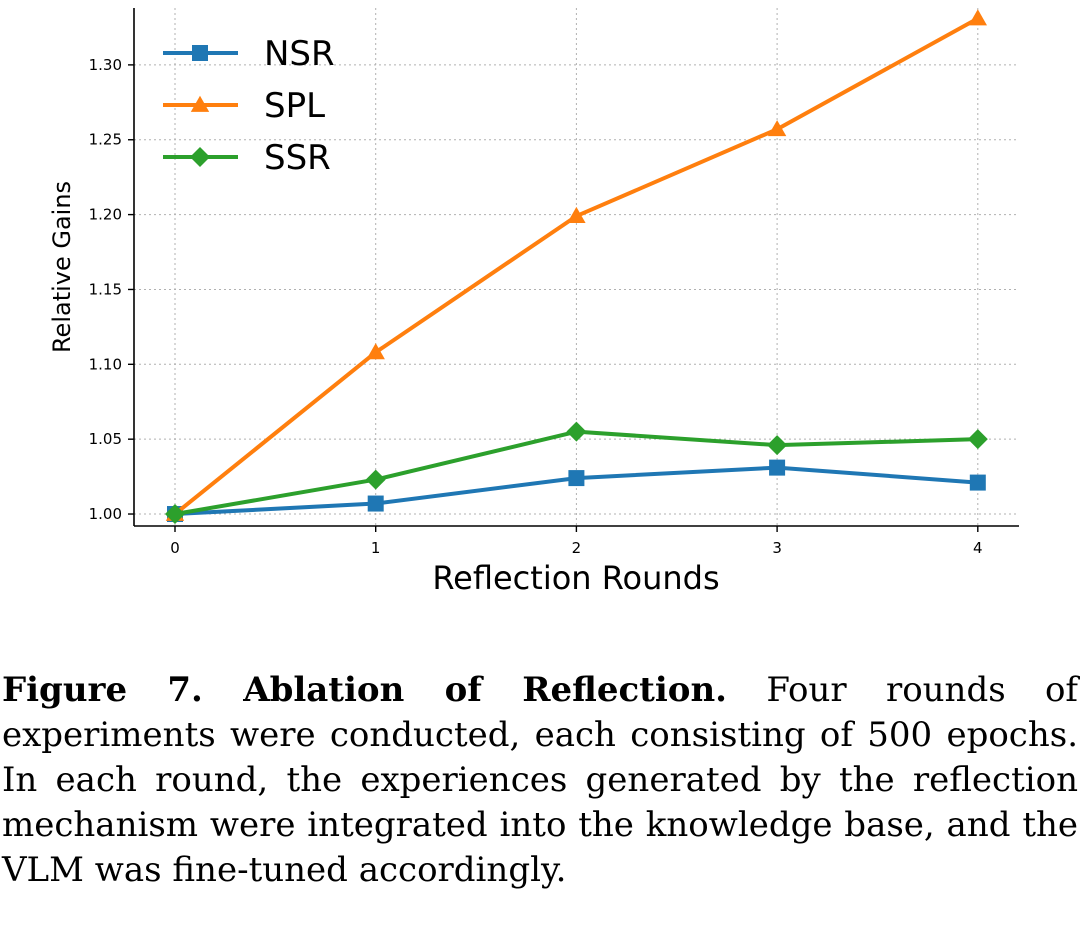 This screenshot has height=935, width=1080. What do you see at coordinates (105, 65) in the screenshot?
I see `y-tick-label: 1.30` at bounding box center [105, 65].